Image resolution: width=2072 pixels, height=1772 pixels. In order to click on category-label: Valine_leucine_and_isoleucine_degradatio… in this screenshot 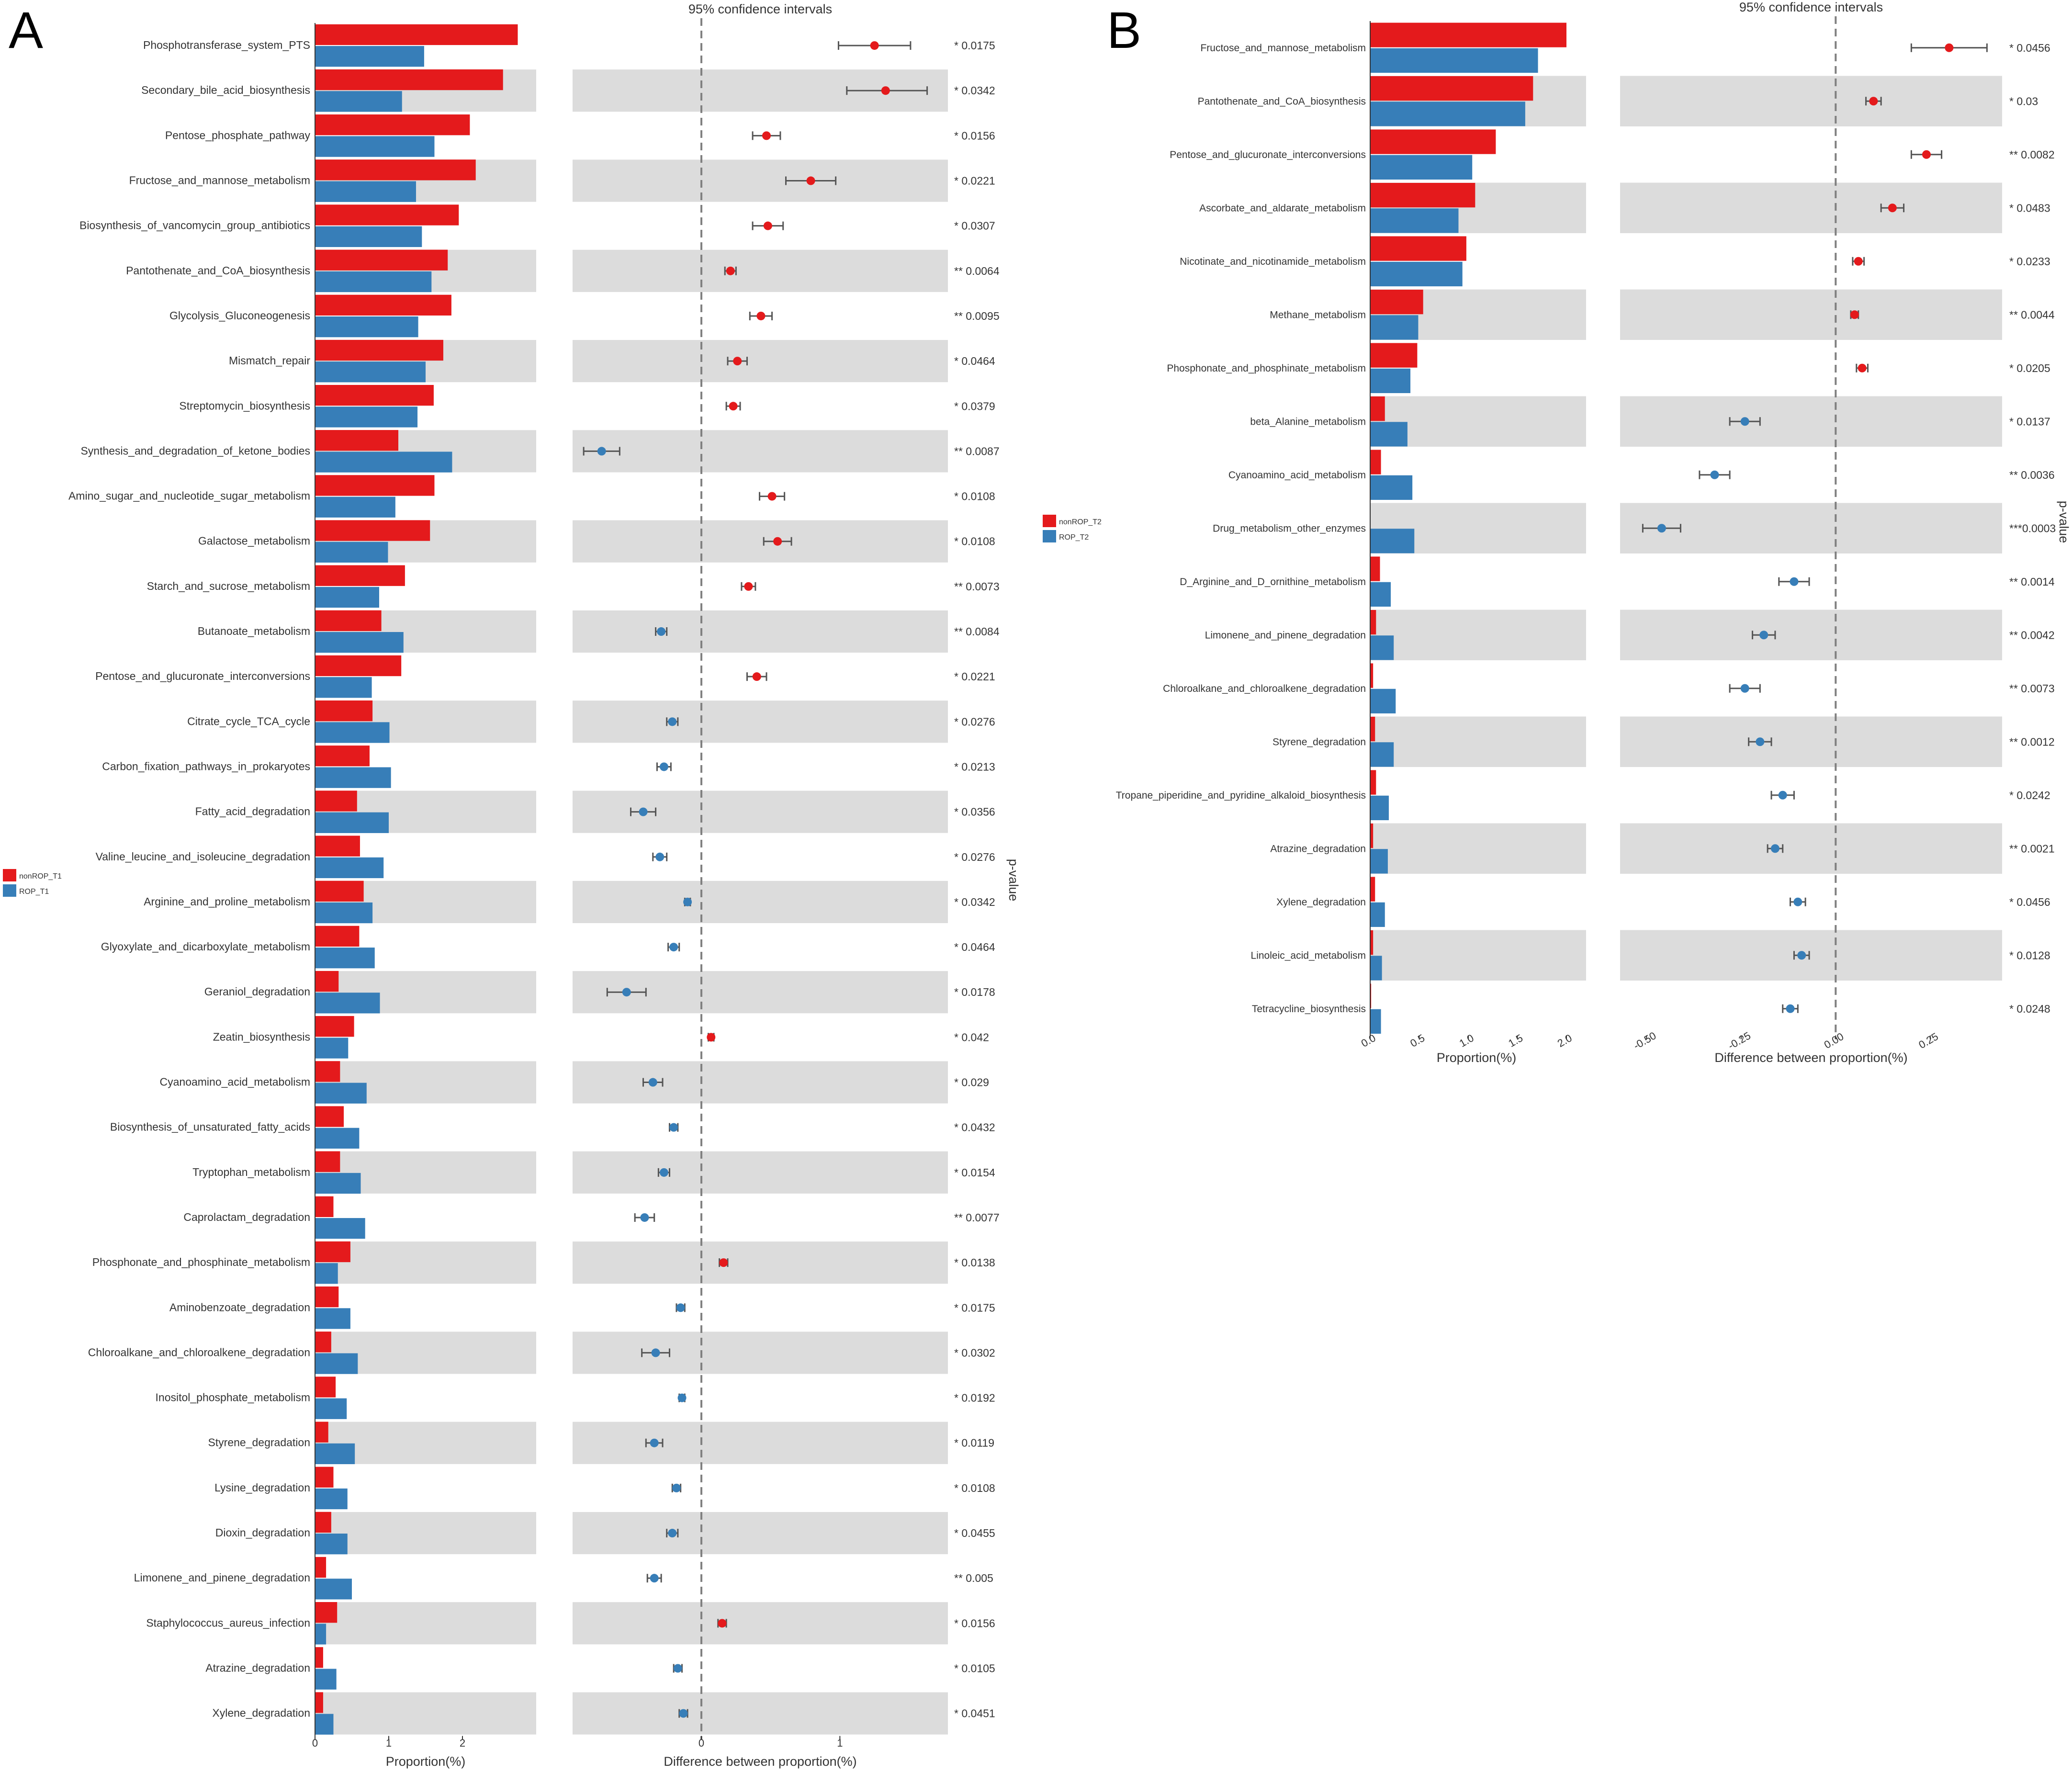, I will do `click(203, 856)`.